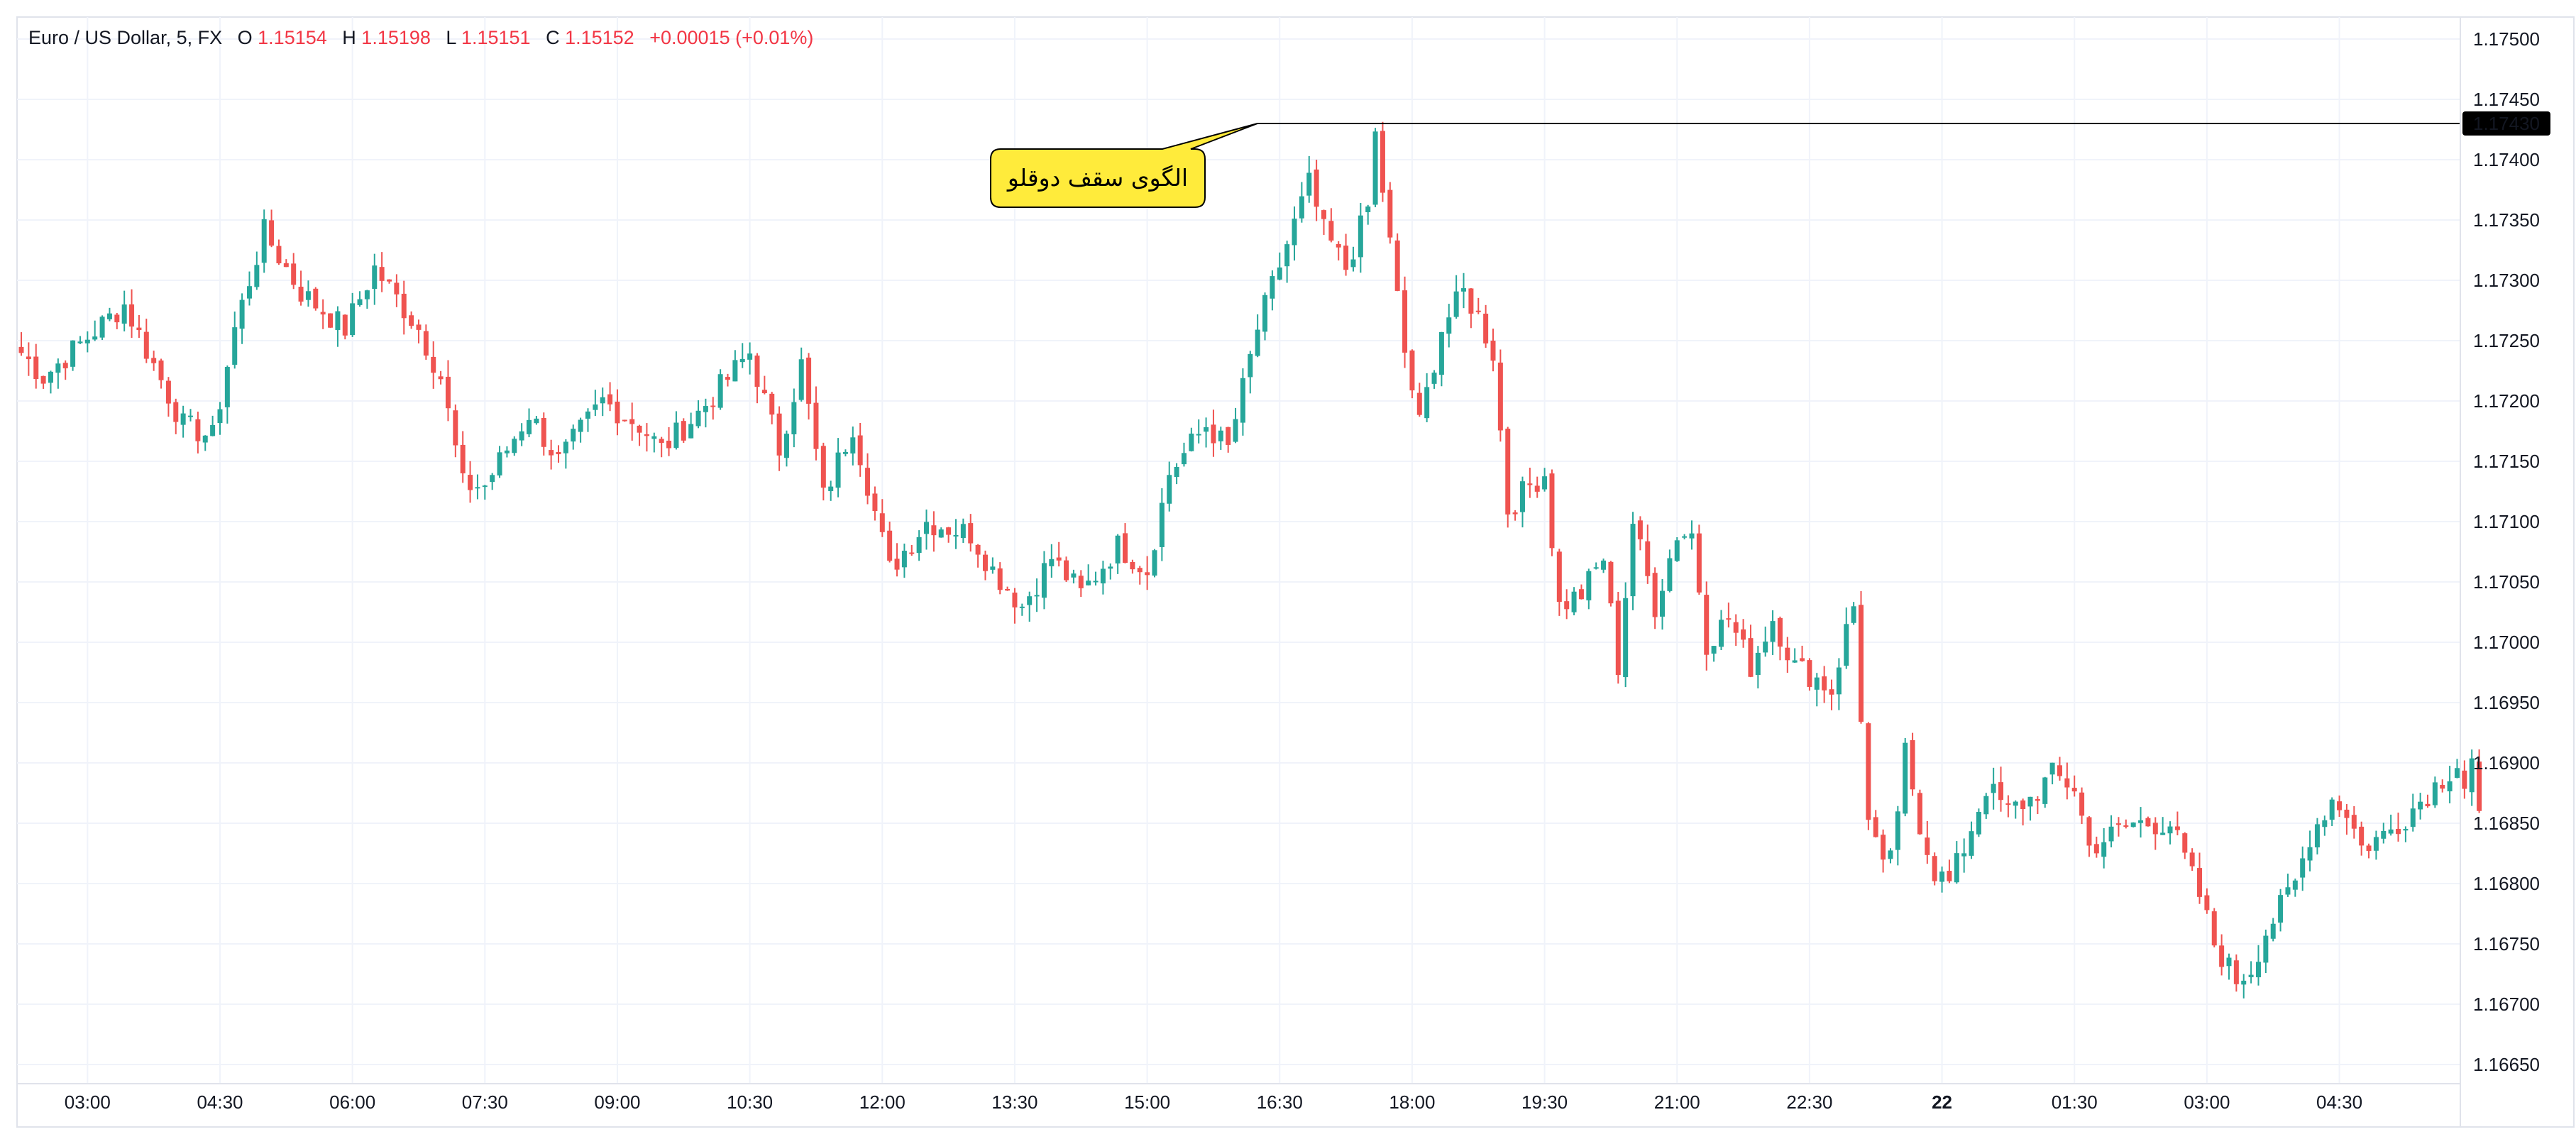 Image resolution: width=2576 pixels, height=1144 pixels. What do you see at coordinates (2506, 401) in the screenshot?
I see `price-tick-label: 1.17200` at bounding box center [2506, 401].